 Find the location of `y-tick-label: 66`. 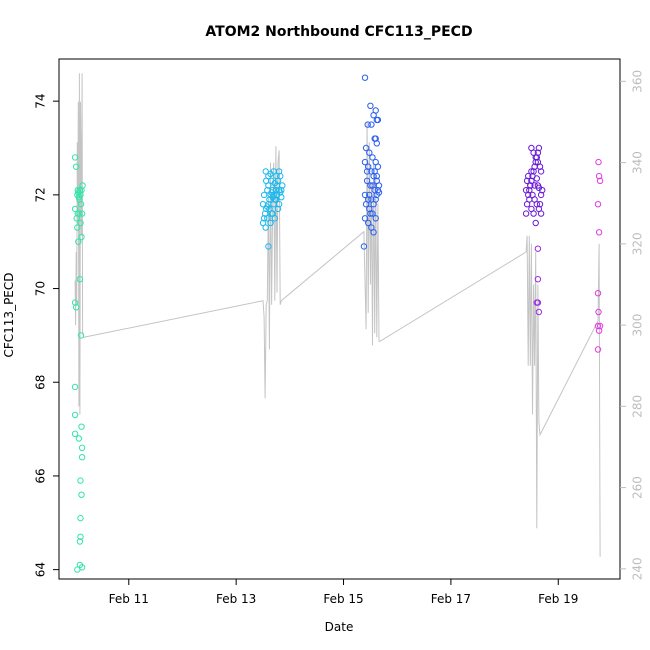

y-tick-label: 66 is located at coordinates (41, 475).